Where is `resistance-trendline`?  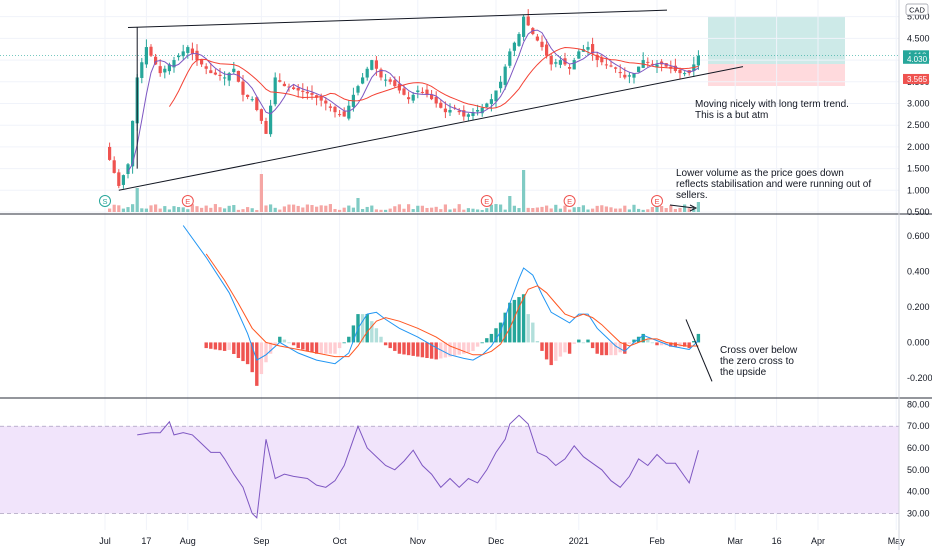
resistance-trendline is located at coordinates (397, 19).